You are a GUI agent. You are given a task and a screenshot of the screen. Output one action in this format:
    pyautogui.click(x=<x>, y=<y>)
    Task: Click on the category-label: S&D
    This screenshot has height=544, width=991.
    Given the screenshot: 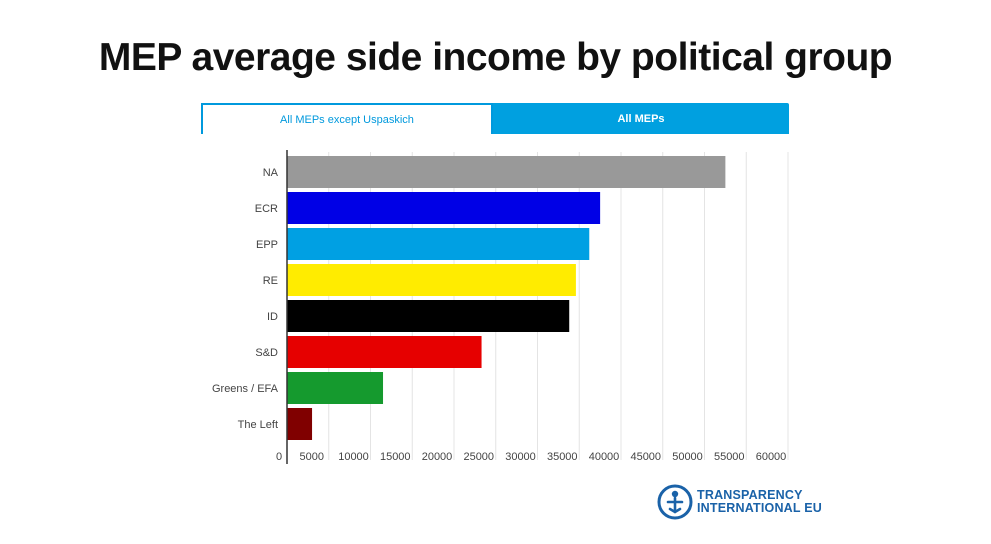 What is the action you would take?
    pyautogui.click(x=266, y=353)
    